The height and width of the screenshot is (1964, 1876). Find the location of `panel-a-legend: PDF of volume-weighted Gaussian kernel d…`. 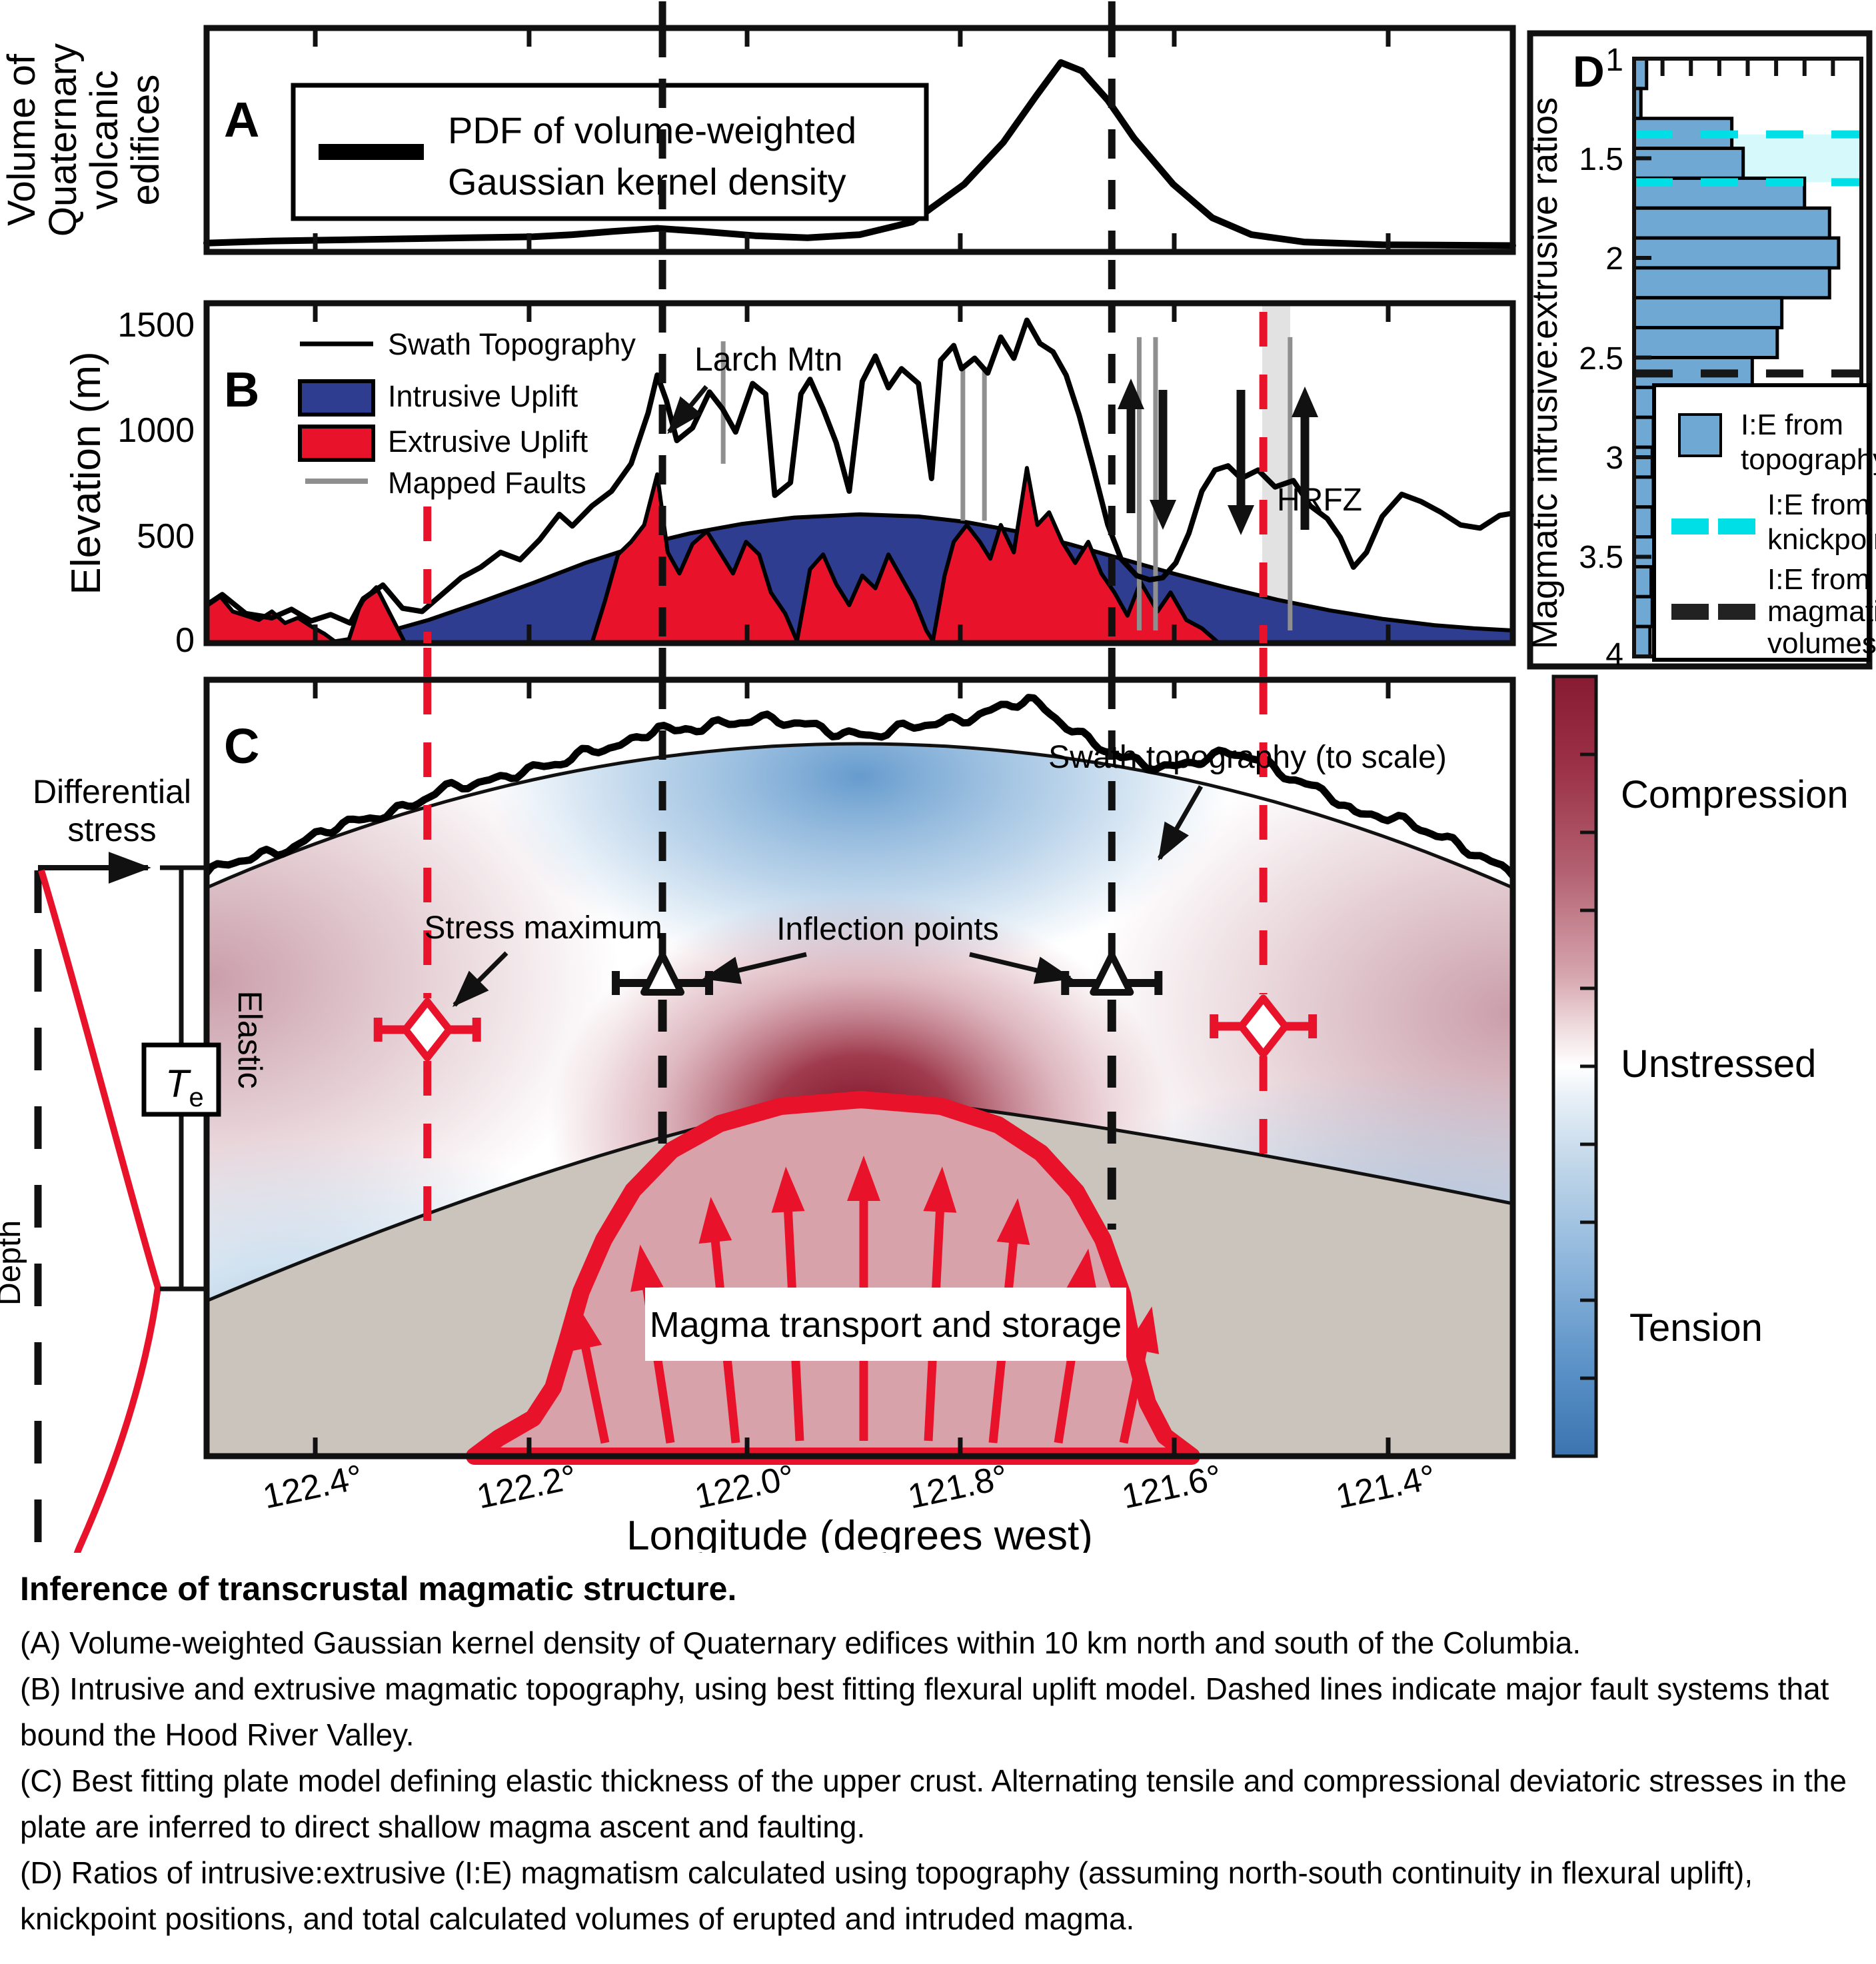

panel-a-legend: PDF of volume-weighted Gaussian kernel d… is located at coordinates (610, 152).